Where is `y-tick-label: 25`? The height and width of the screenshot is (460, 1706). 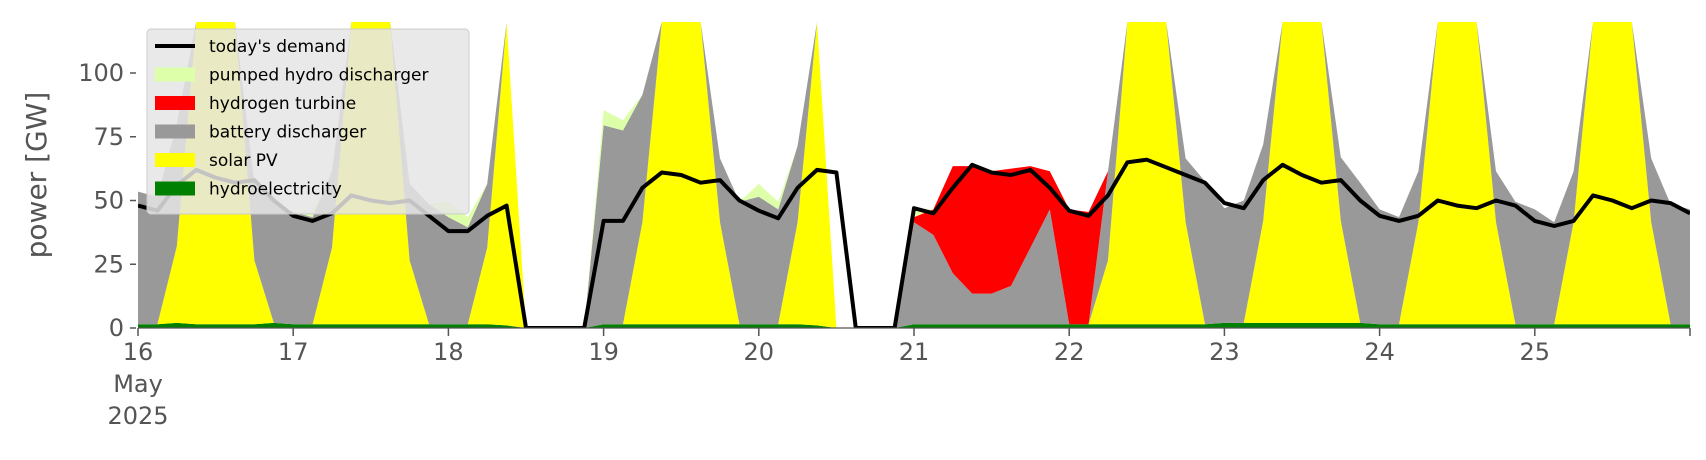
y-tick-label: 25 is located at coordinates (108, 264).